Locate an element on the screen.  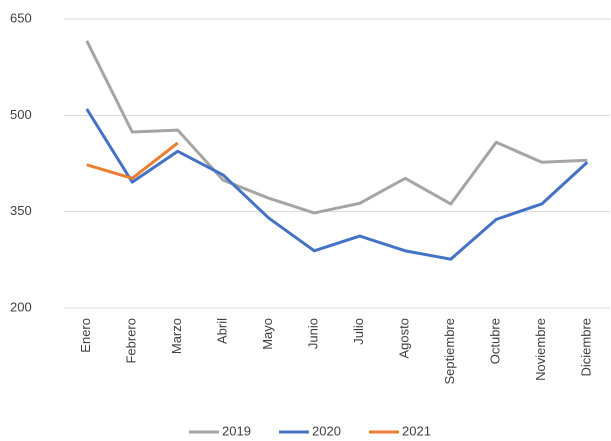
y-tick-label: 650 is located at coordinates (21, 17).